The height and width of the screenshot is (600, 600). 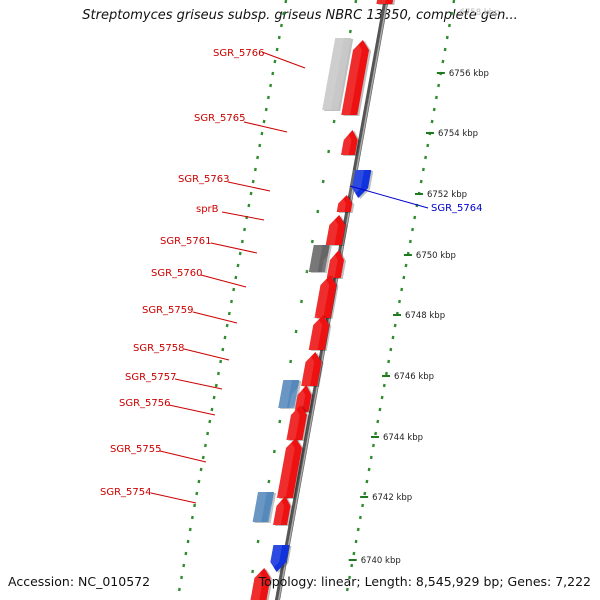 What do you see at coordinates (186, 241) in the screenshot?
I see `gene-label-text: SGR_5761` at bounding box center [186, 241].